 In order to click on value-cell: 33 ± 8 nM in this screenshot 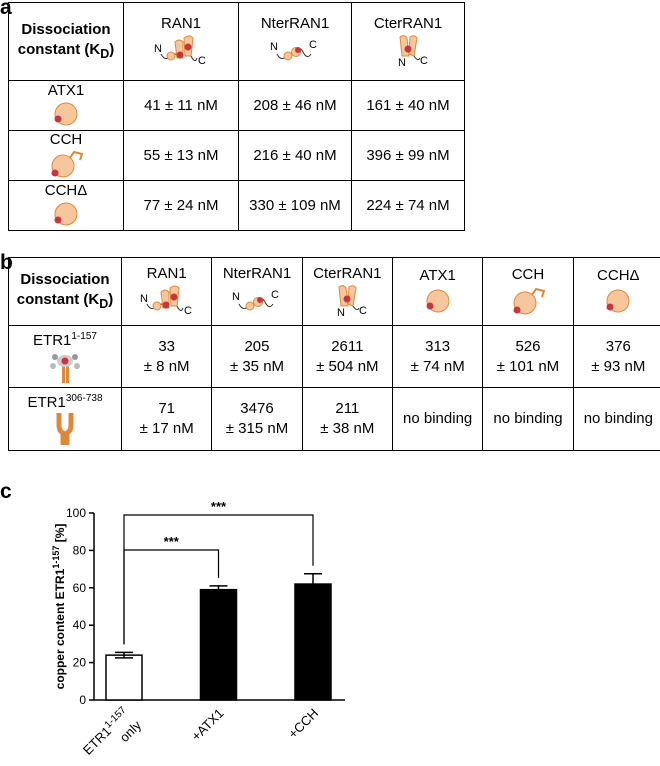, I will do `click(166, 356)`.